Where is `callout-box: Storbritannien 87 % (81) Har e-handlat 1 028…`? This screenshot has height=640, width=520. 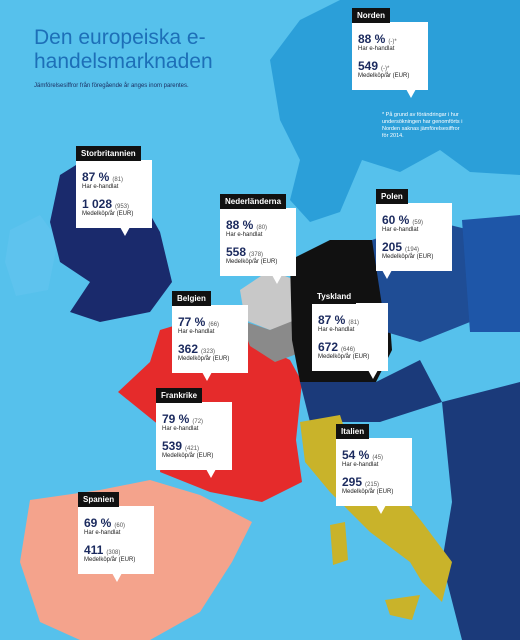 callout-box: Storbritannien 87 % (81) Har e-handlat 1 028… is located at coordinates (114, 191).